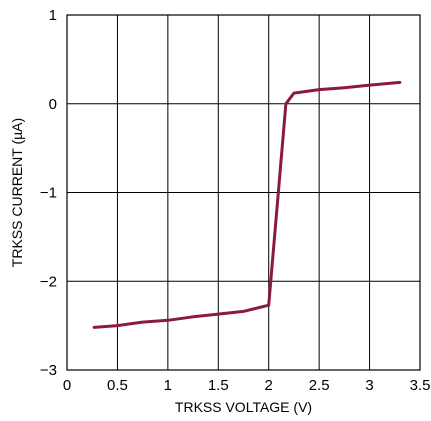 The image size is (431, 421). Describe the element at coordinates (53, 15) in the screenshot. I see `y-tick-label: 1` at that location.